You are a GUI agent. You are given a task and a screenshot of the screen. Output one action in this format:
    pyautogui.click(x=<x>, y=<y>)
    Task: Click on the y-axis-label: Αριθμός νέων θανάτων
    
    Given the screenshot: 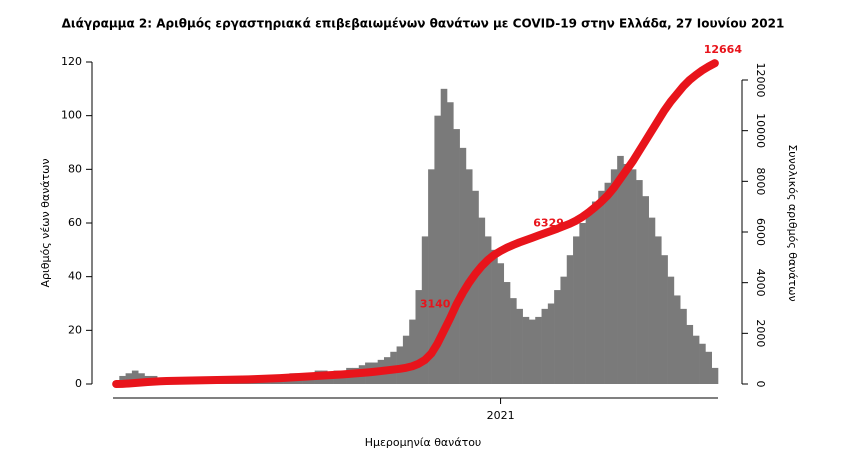 What is the action you would take?
    pyautogui.click(x=45, y=223)
    